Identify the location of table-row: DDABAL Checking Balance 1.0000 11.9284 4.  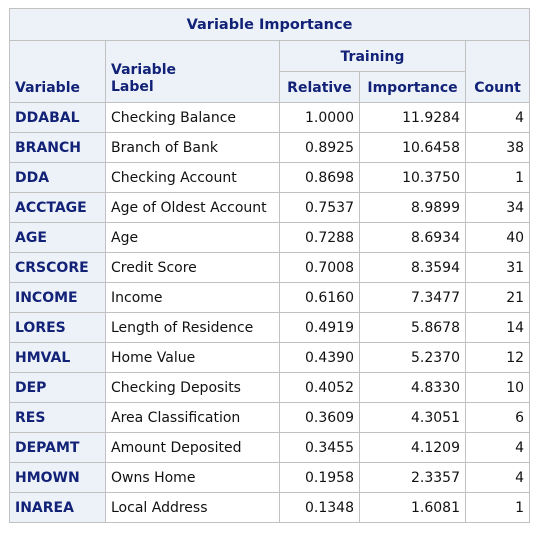
(270, 117).